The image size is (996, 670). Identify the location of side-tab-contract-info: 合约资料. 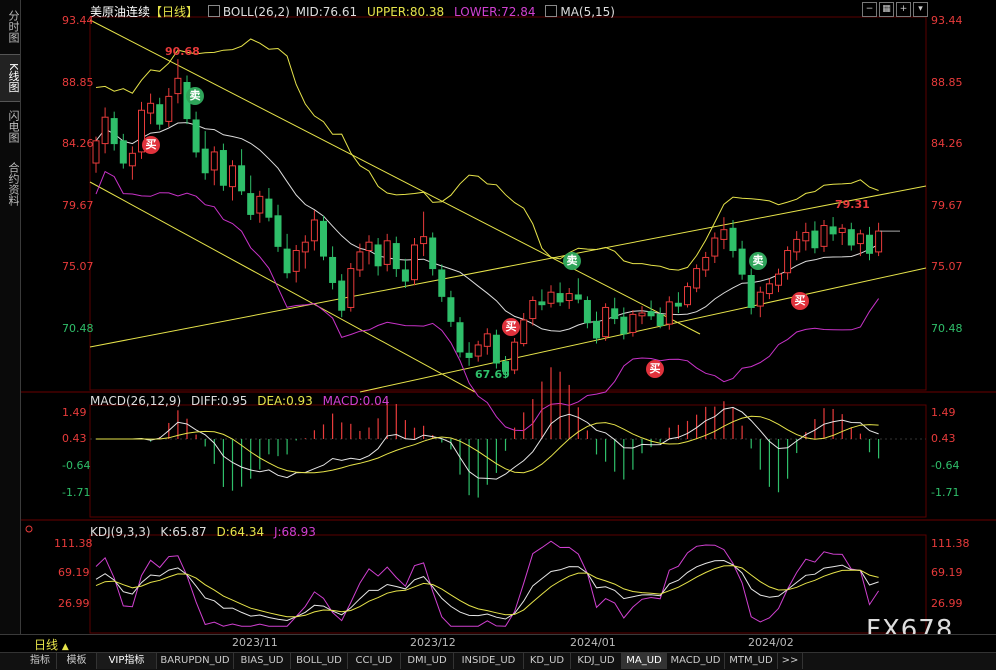
(13, 184).